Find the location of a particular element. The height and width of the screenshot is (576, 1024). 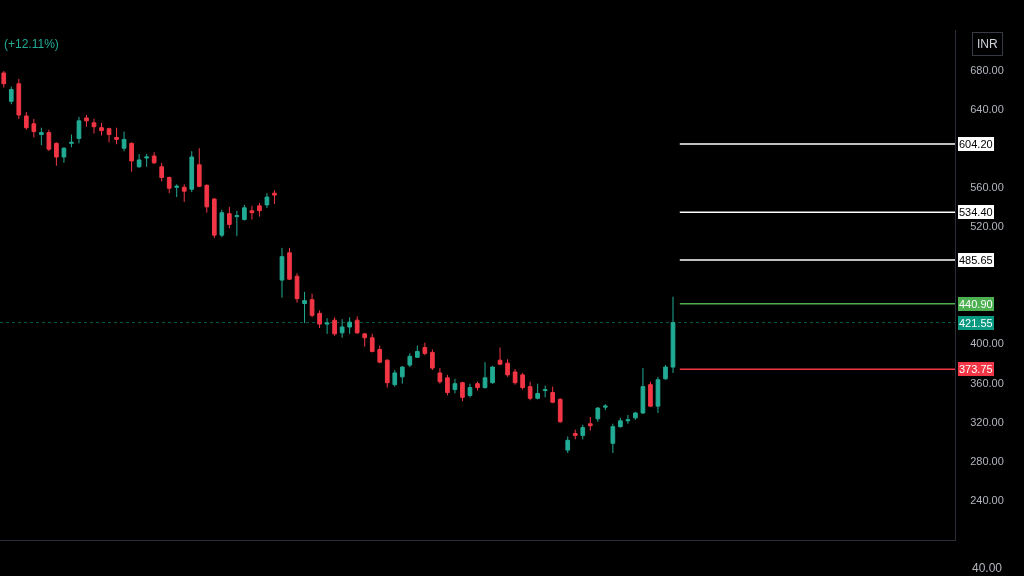

ref-line-label: 373.75 is located at coordinates (976, 369).